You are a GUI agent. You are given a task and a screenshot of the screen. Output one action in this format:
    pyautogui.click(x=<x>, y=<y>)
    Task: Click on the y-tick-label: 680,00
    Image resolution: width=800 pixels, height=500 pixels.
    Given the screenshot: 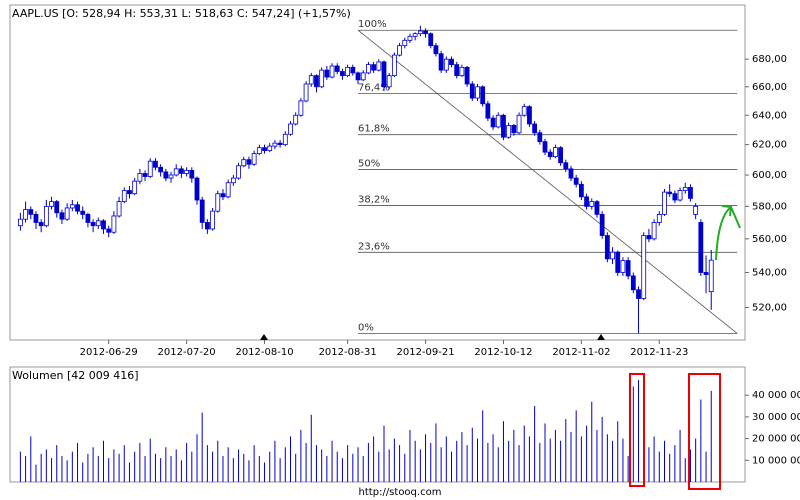 What is the action you would take?
    pyautogui.click(x=769, y=59)
    